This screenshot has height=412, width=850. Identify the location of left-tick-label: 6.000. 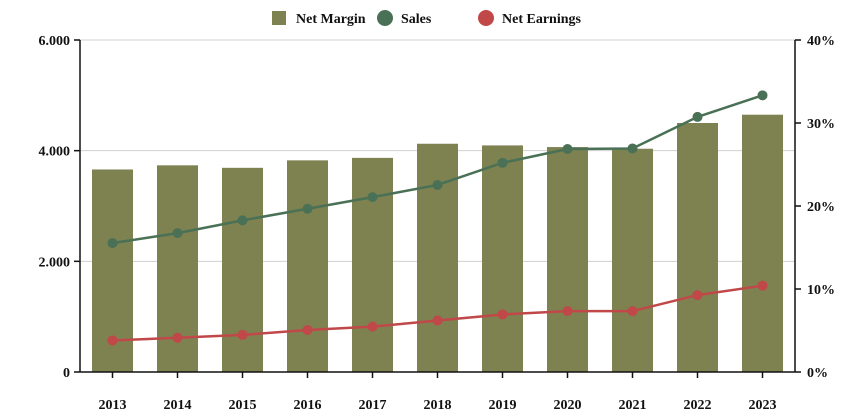
(55, 41).